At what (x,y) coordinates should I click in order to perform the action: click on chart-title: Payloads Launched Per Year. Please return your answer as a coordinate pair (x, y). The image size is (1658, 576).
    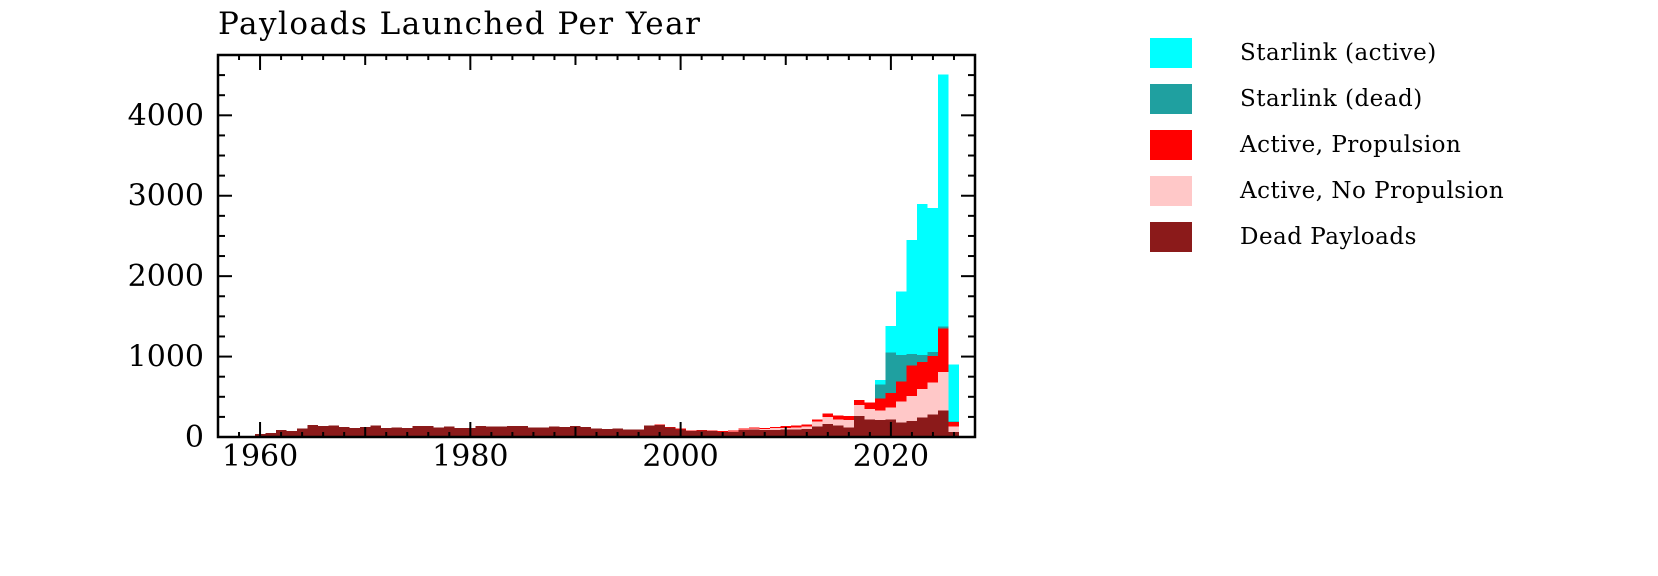
    Looking at the image, I should click on (460, 24).